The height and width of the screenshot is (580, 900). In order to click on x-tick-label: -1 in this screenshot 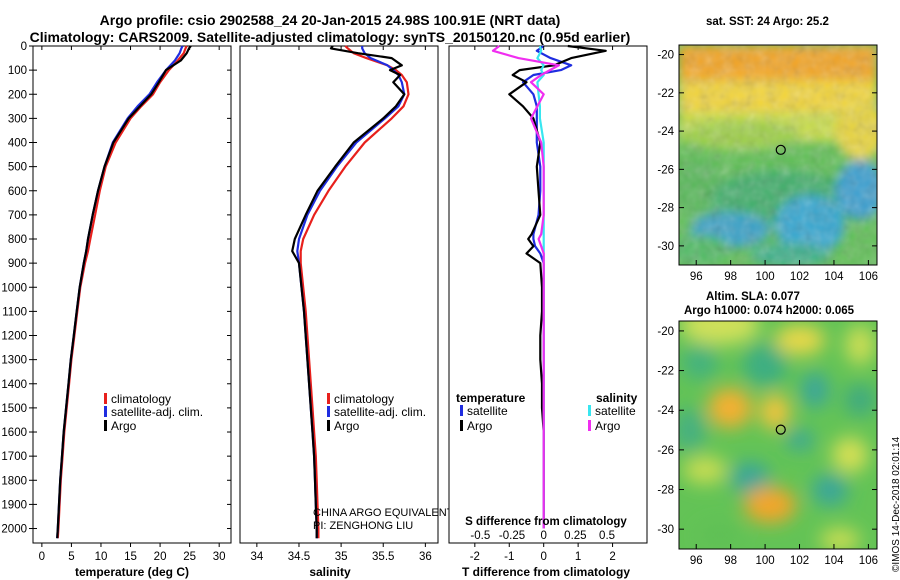, I will do `click(509, 557)`.